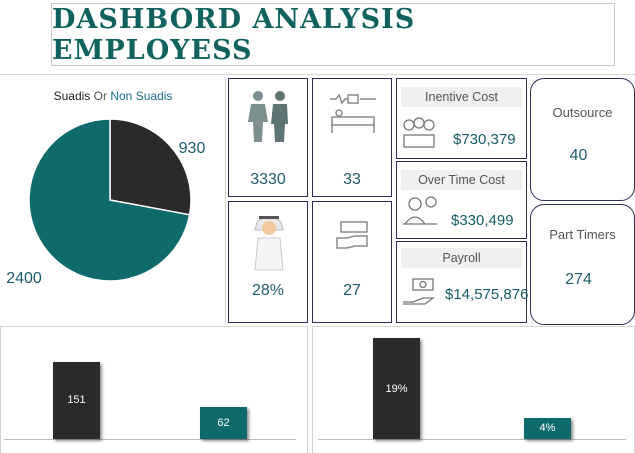 This screenshot has width=635, height=453. Describe the element at coordinates (268, 179) in the screenshot. I see `employees-value: 3330` at that location.